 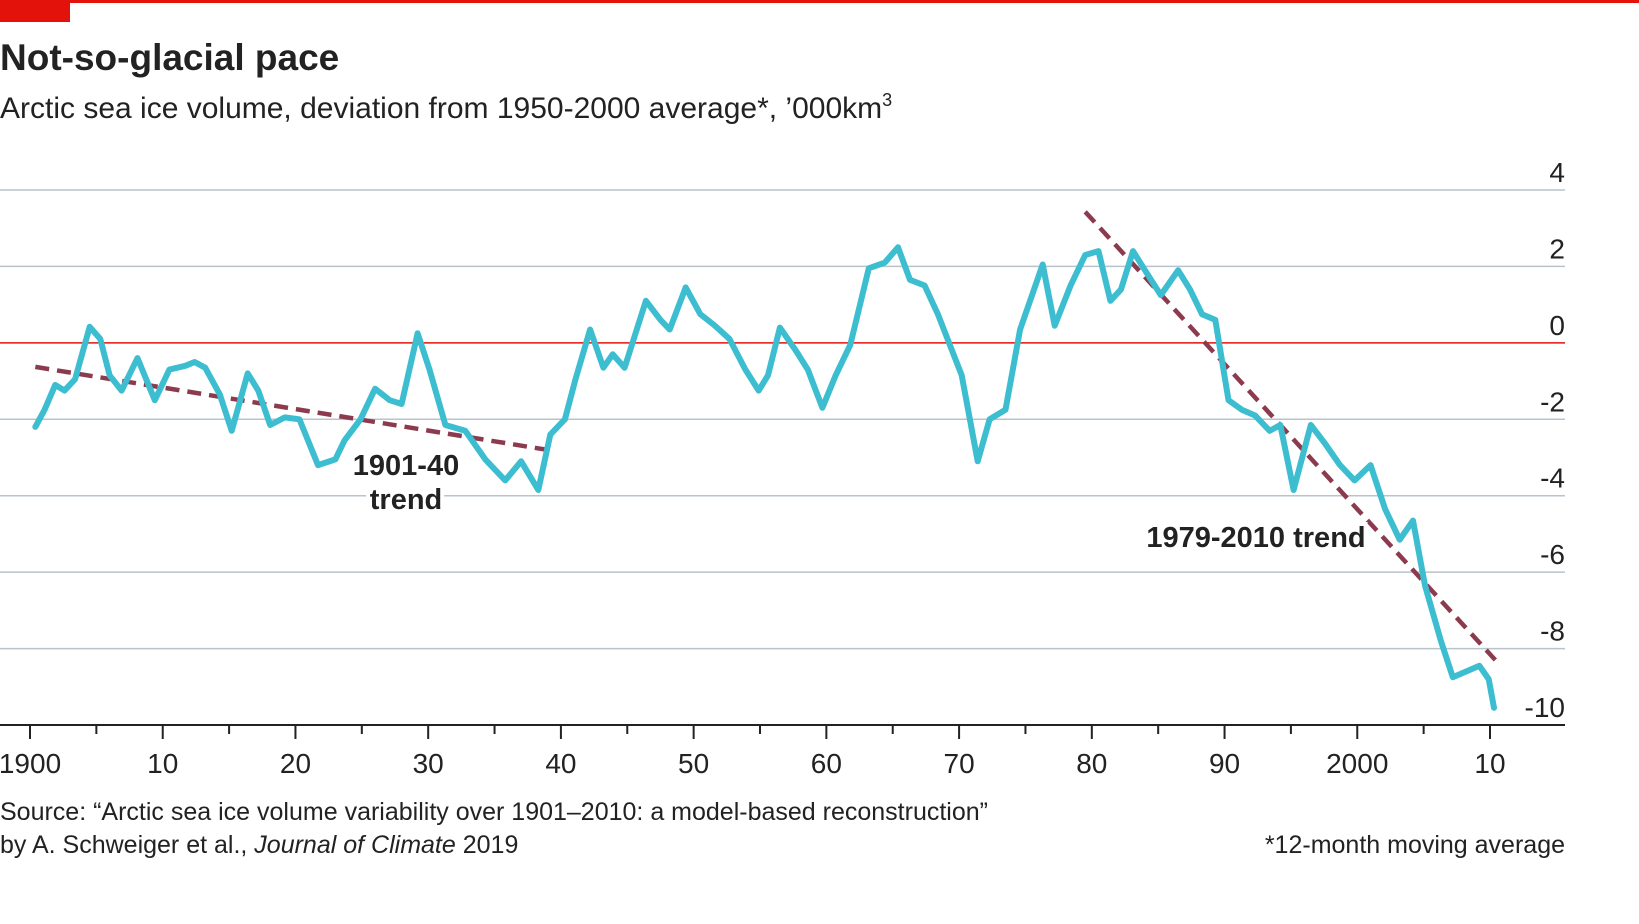 What do you see at coordinates (1557, 325) in the screenshot?
I see `y-tick-label: 0` at bounding box center [1557, 325].